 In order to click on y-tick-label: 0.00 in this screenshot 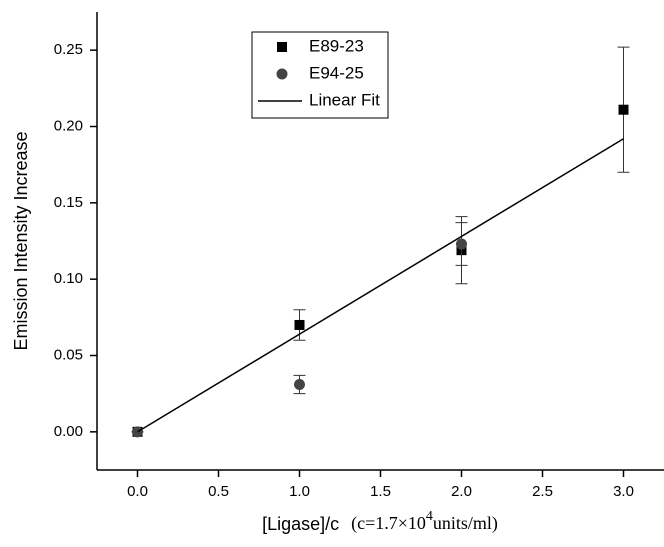, I will do `click(68, 431)`.